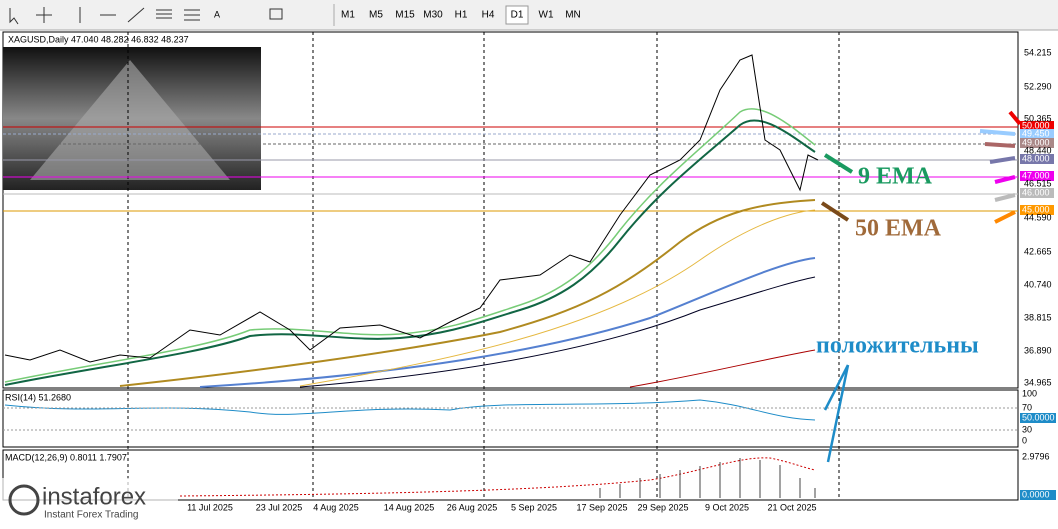  I want to click on date-label: 21 Oct 2025, so click(791, 507).